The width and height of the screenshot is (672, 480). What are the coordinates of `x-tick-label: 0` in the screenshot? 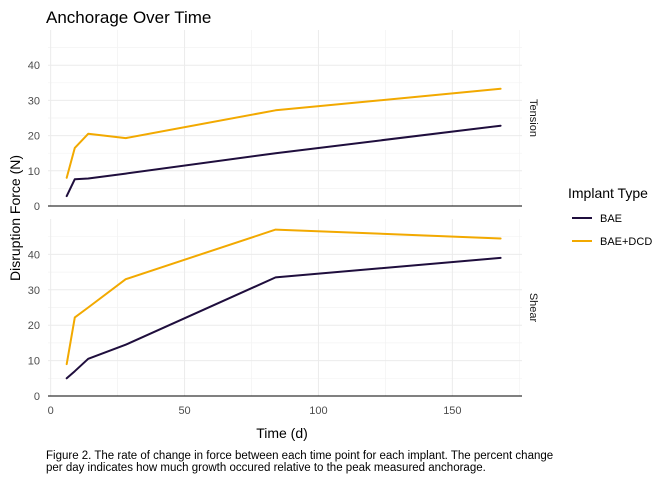 It's located at (51, 411).